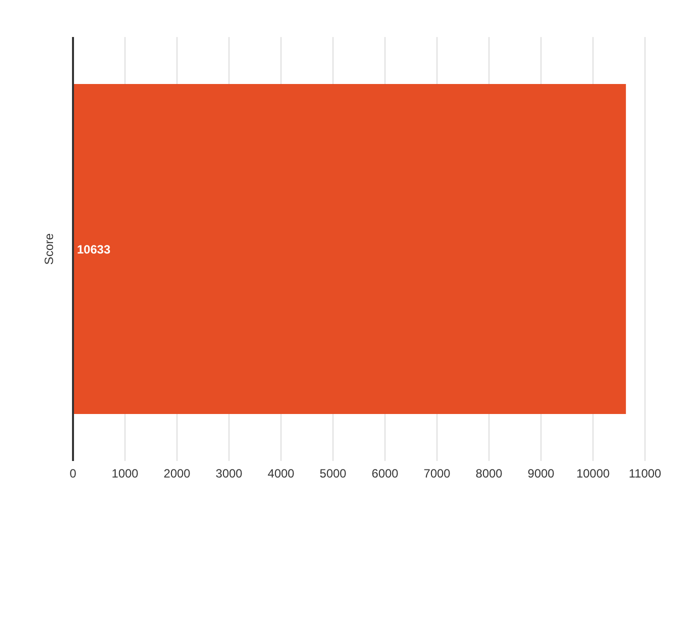 This screenshot has height=643, width=697. I want to click on x-tick-label: 5000, so click(333, 473).